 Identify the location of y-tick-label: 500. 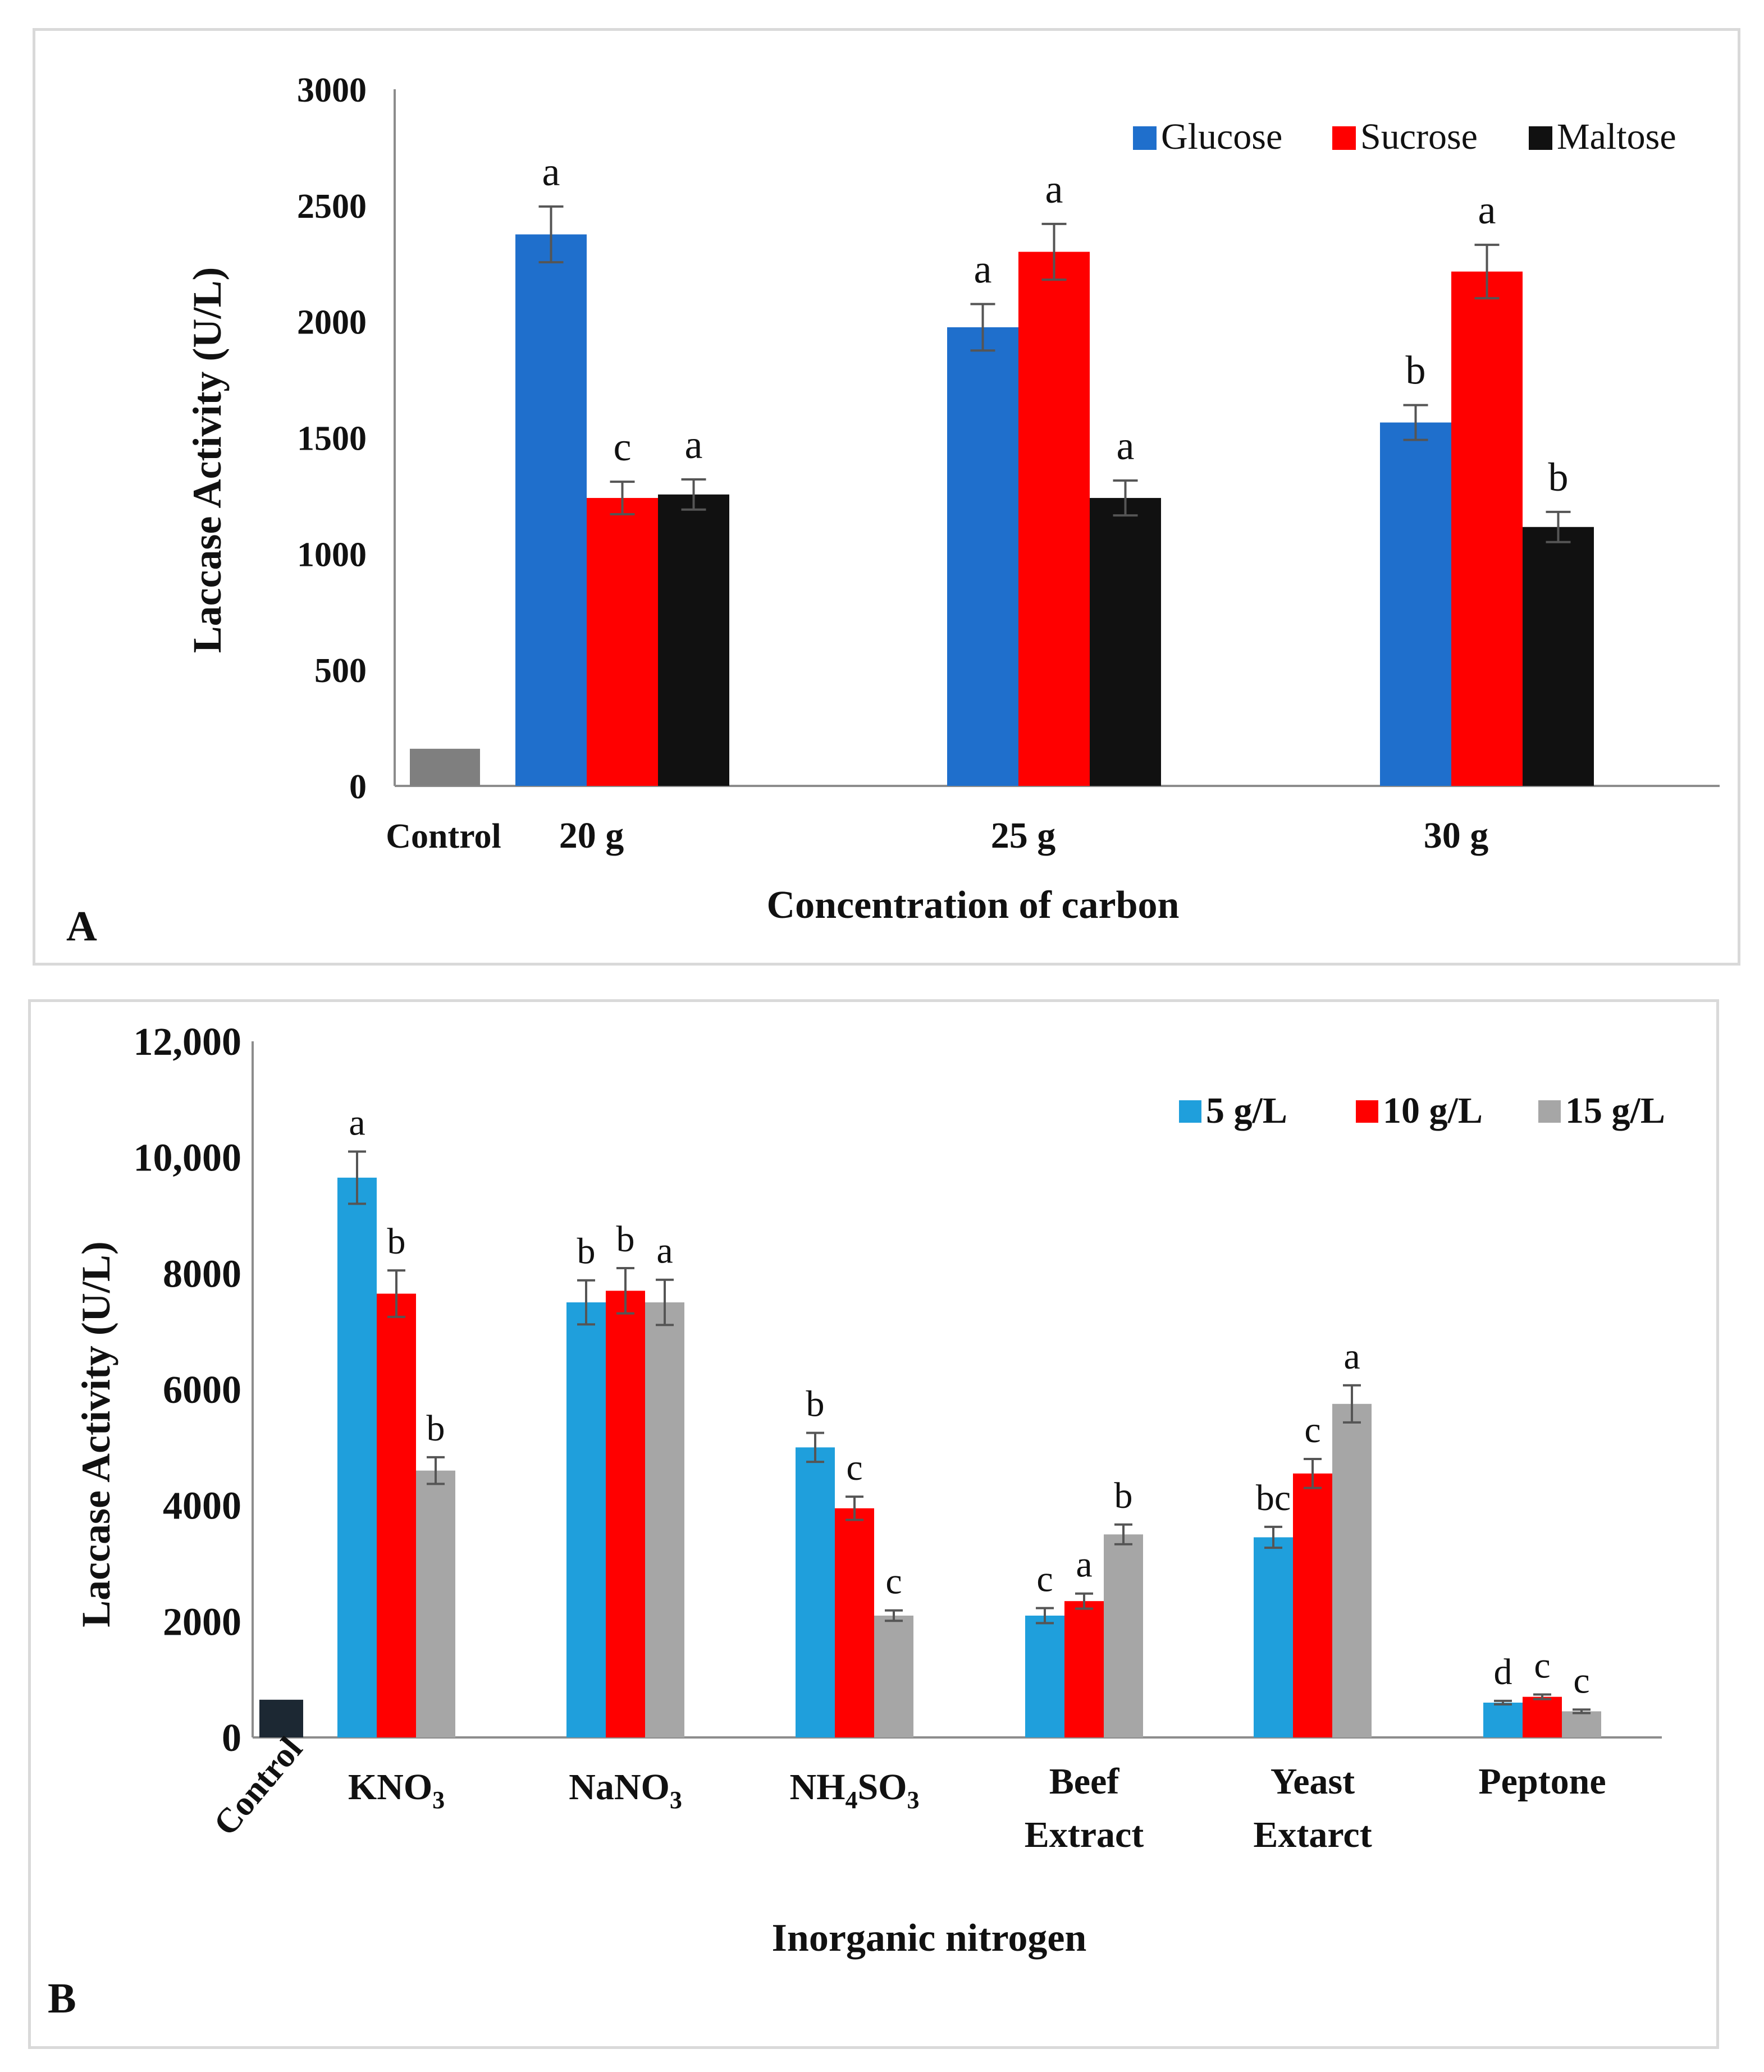
(340, 671).